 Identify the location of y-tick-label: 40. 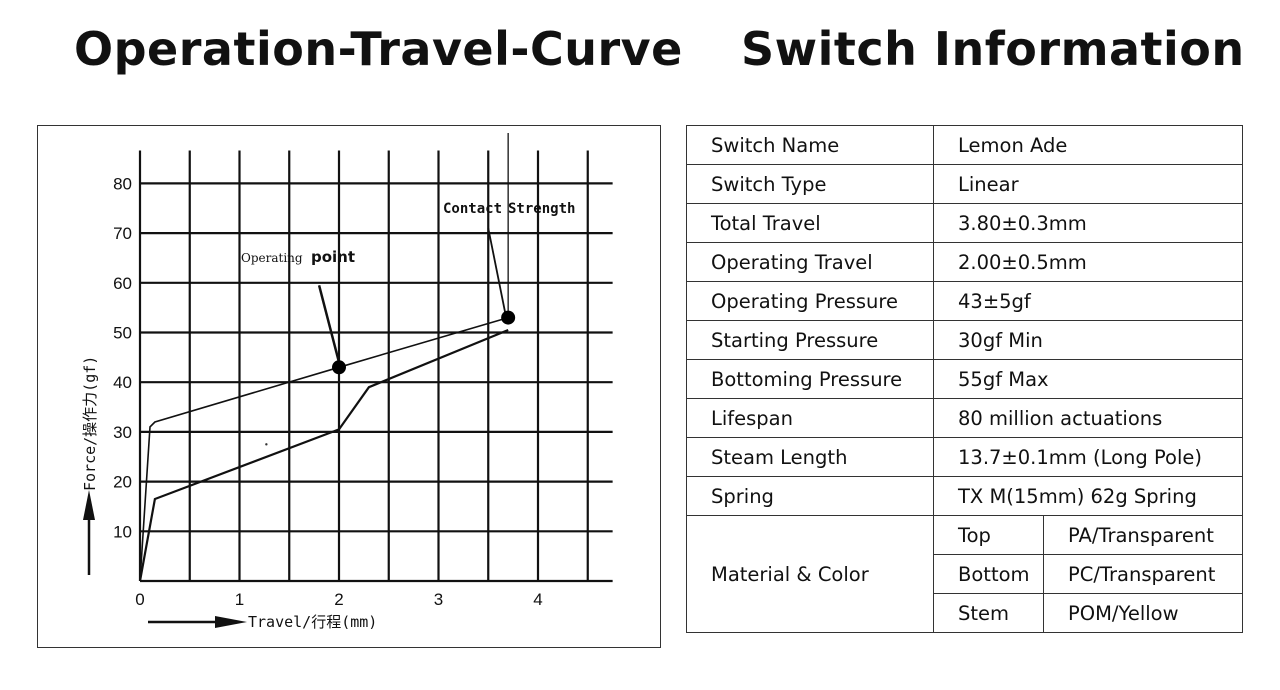
(122, 382).